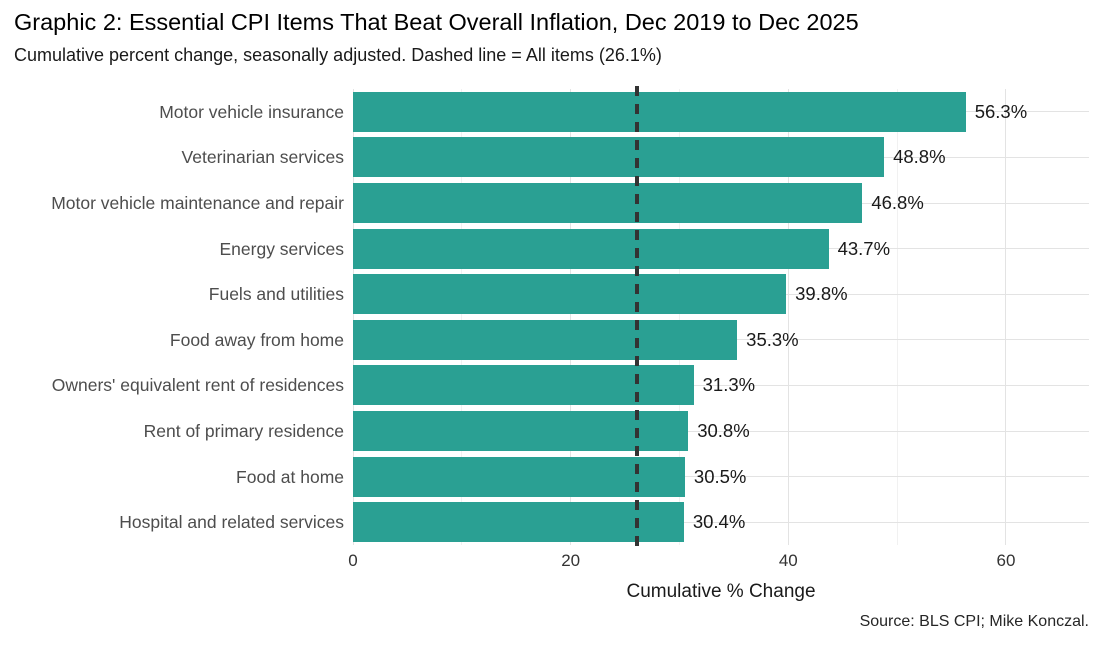 The width and height of the screenshot is (1100, 647). What do you see at coordinates (290, 476) in the screenshot?
I see `y-axis-category-label: Food at home` at bounding box center [290, 476].